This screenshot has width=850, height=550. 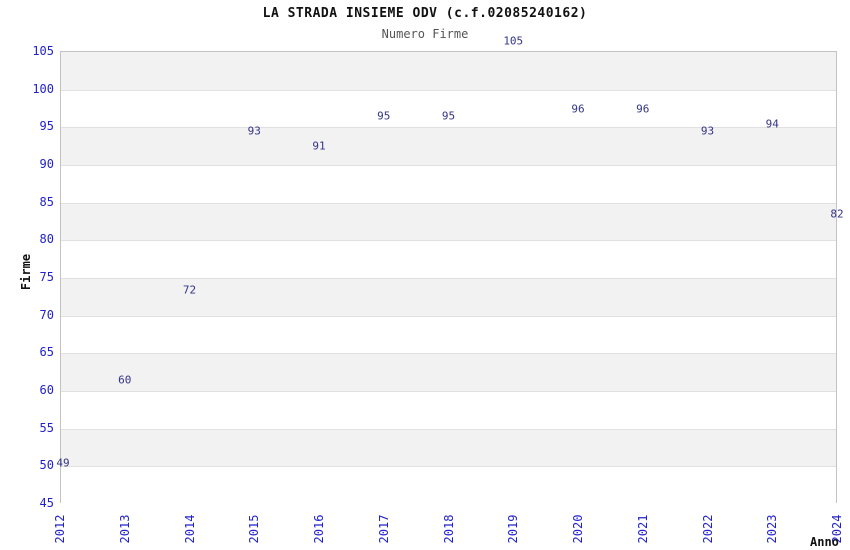 I want to click on y-tick-label: 75, so click(x=46, y=277).